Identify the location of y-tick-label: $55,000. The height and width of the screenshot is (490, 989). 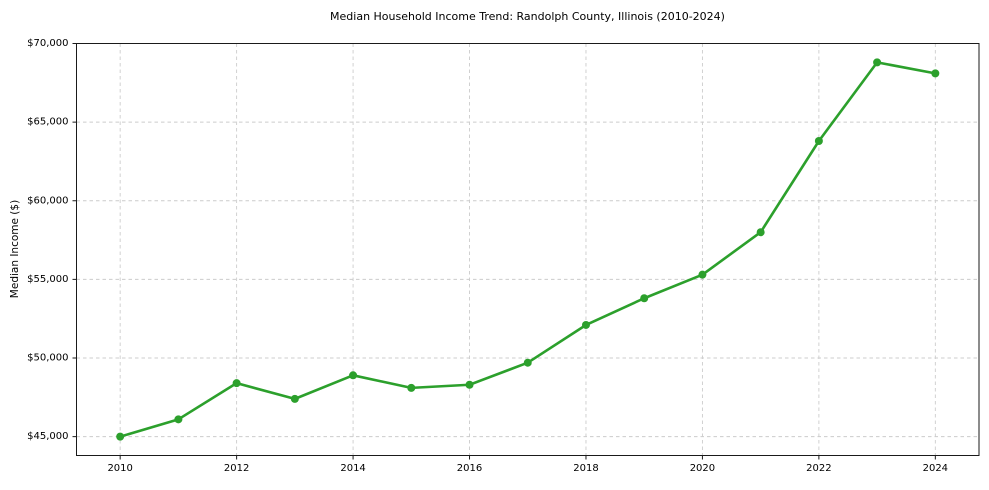
(47, 279).